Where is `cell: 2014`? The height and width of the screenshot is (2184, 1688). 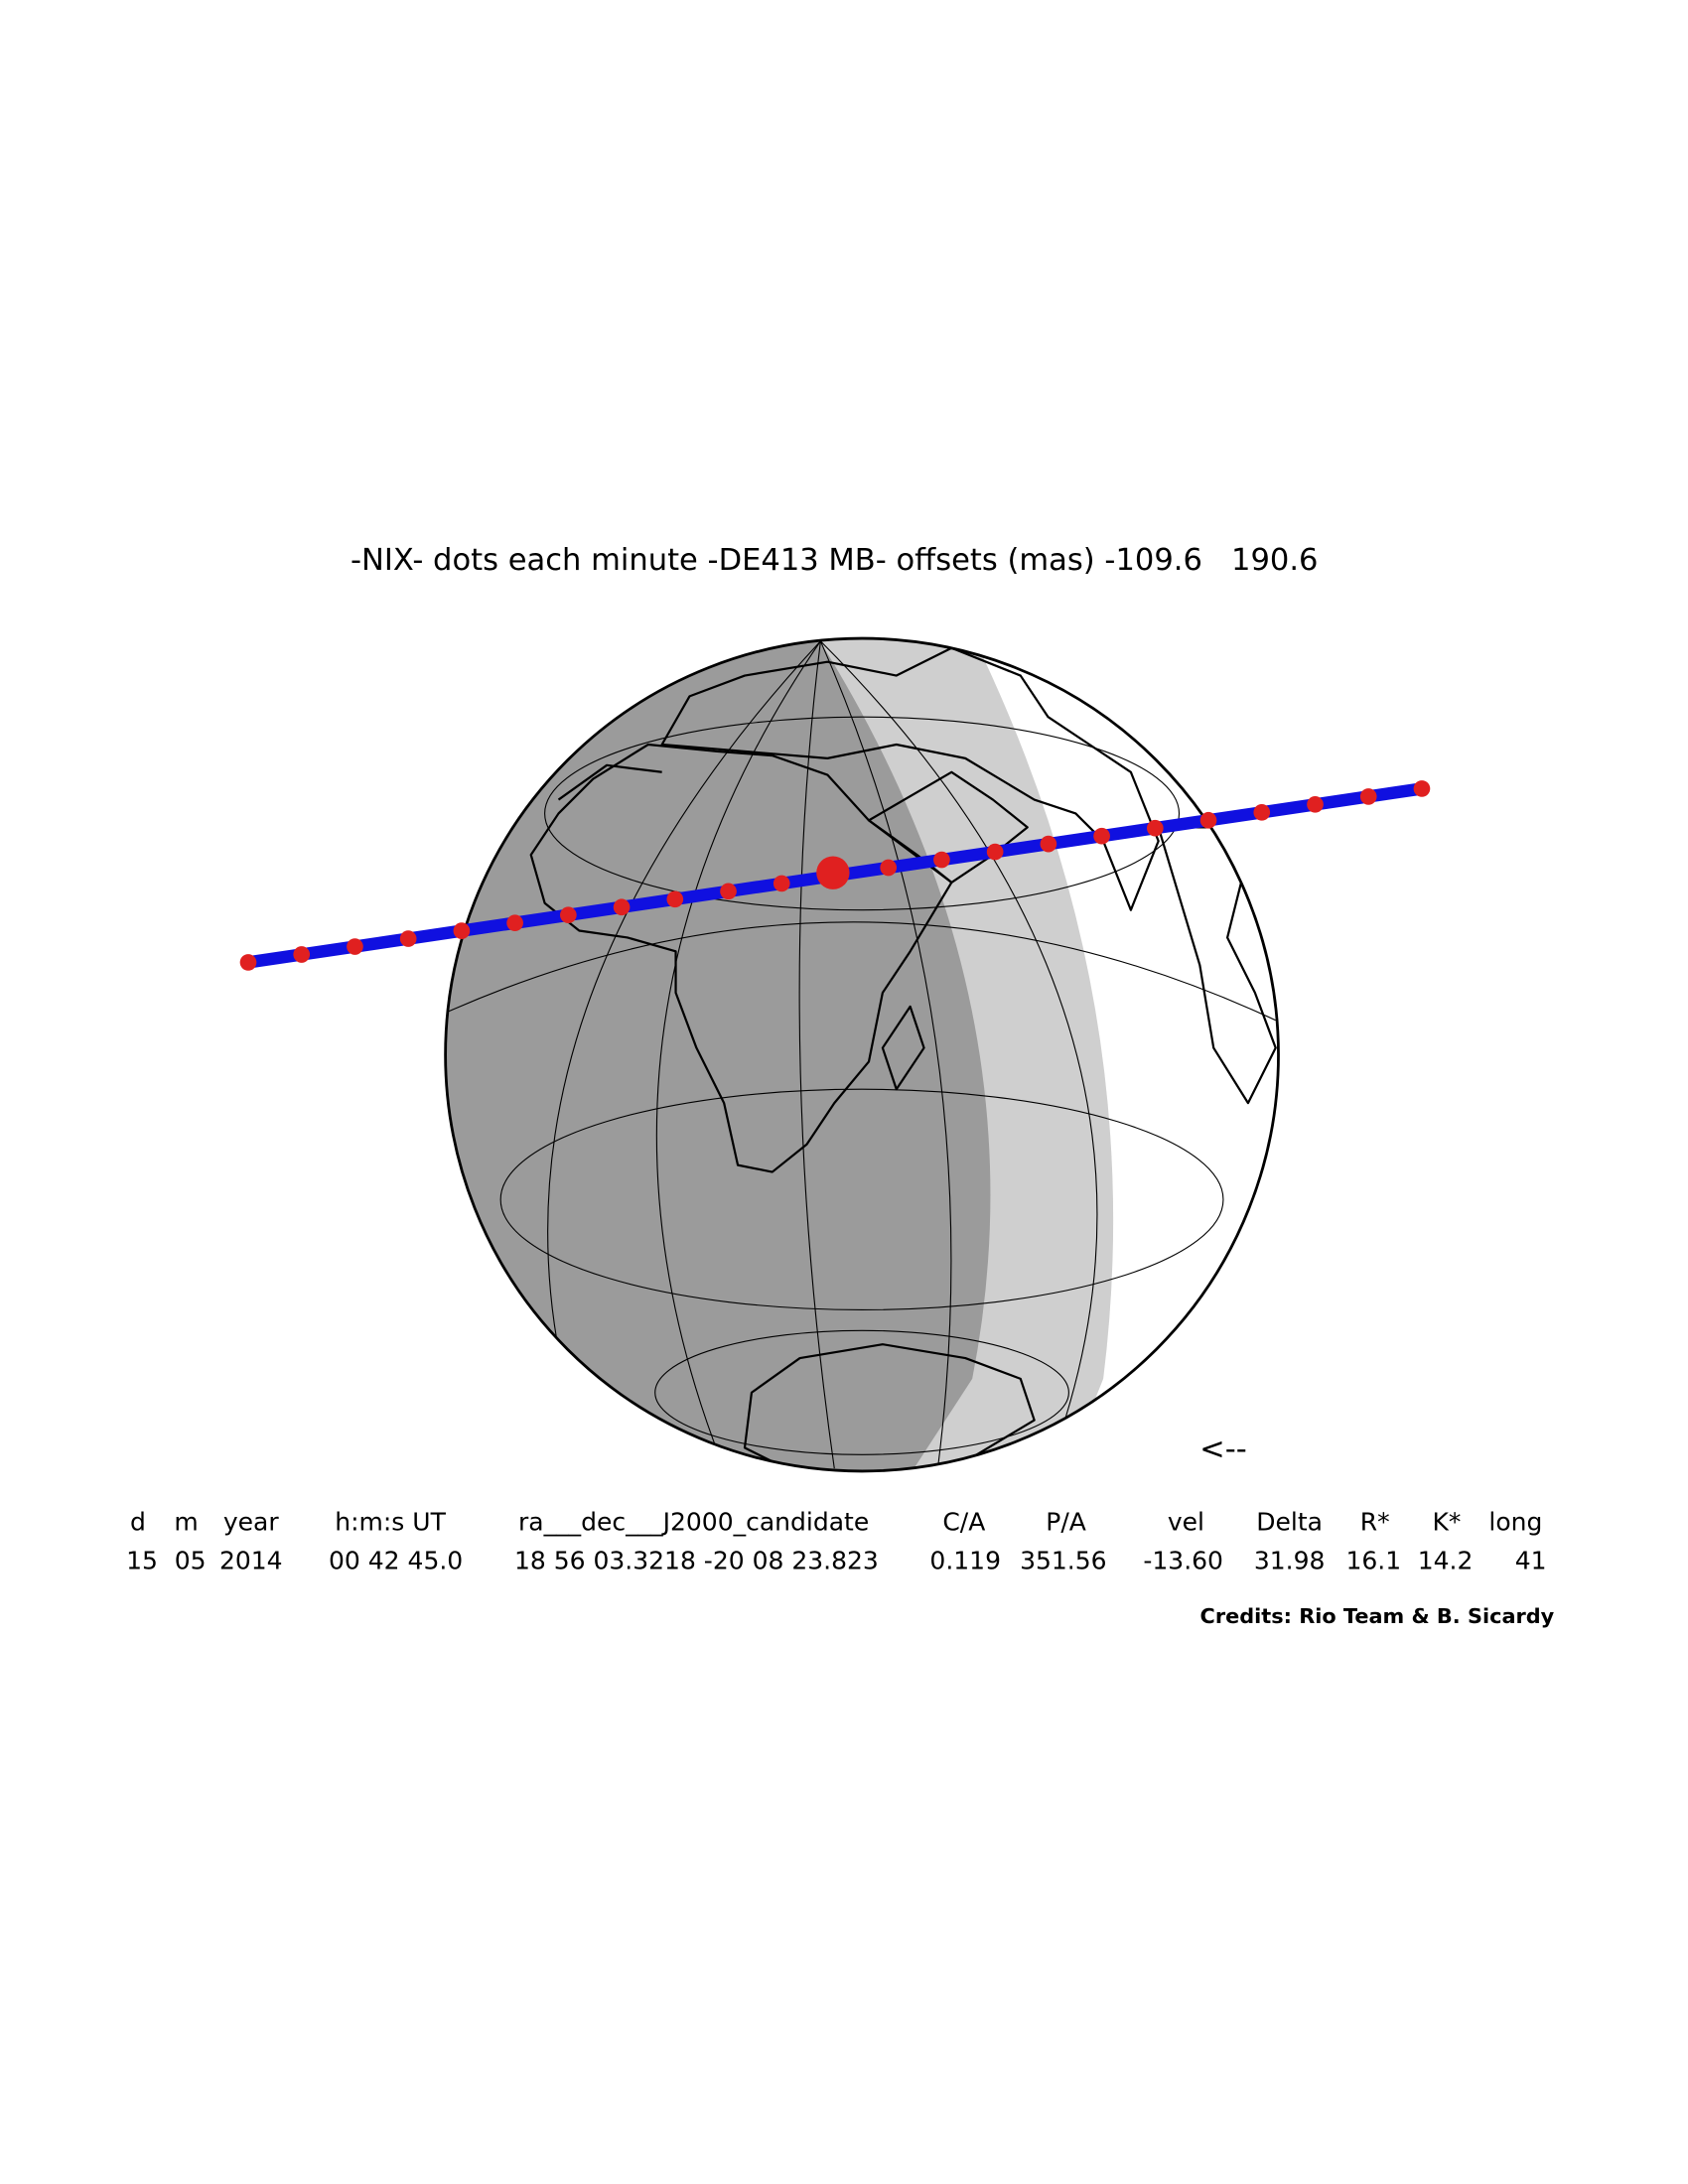
cell: 2014 is located at coordinates (251, 1561).